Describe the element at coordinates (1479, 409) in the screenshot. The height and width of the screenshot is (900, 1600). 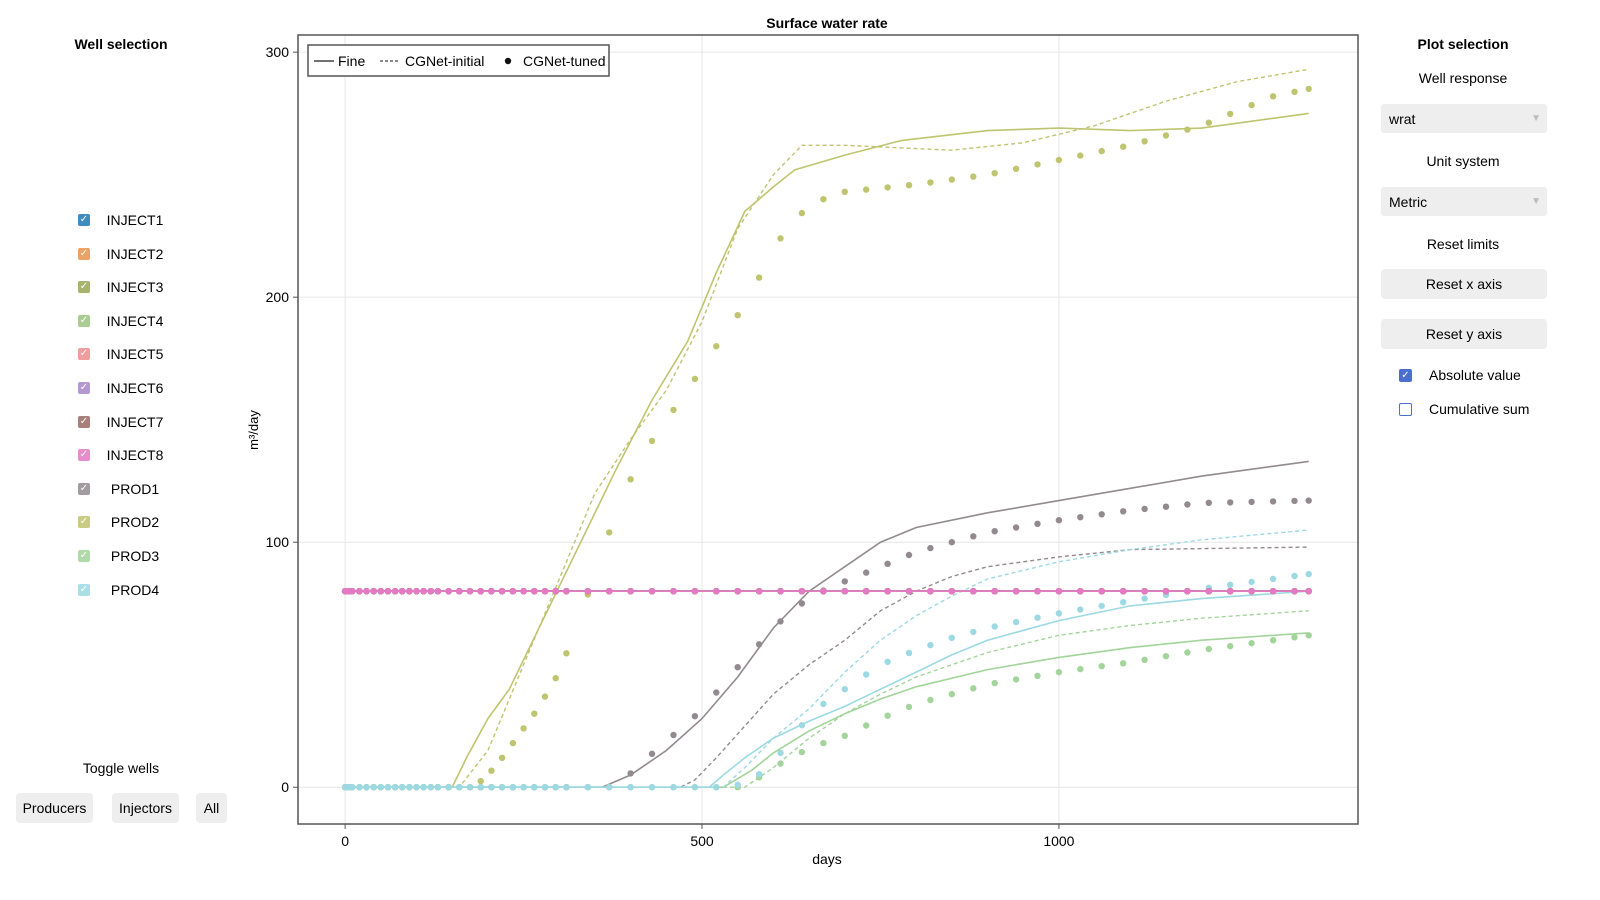
I see `cumulative-sum-label: Cumulative sum` at that location.